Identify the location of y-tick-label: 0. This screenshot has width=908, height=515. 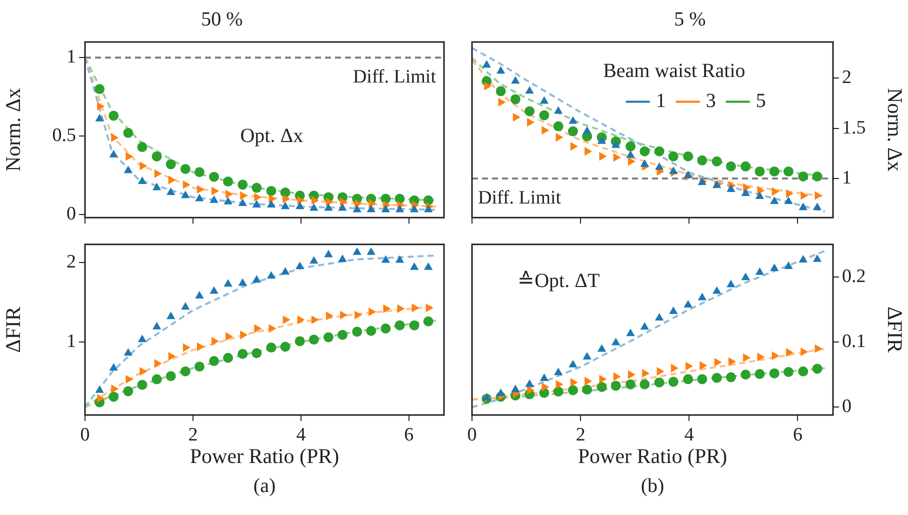
(71, 213).